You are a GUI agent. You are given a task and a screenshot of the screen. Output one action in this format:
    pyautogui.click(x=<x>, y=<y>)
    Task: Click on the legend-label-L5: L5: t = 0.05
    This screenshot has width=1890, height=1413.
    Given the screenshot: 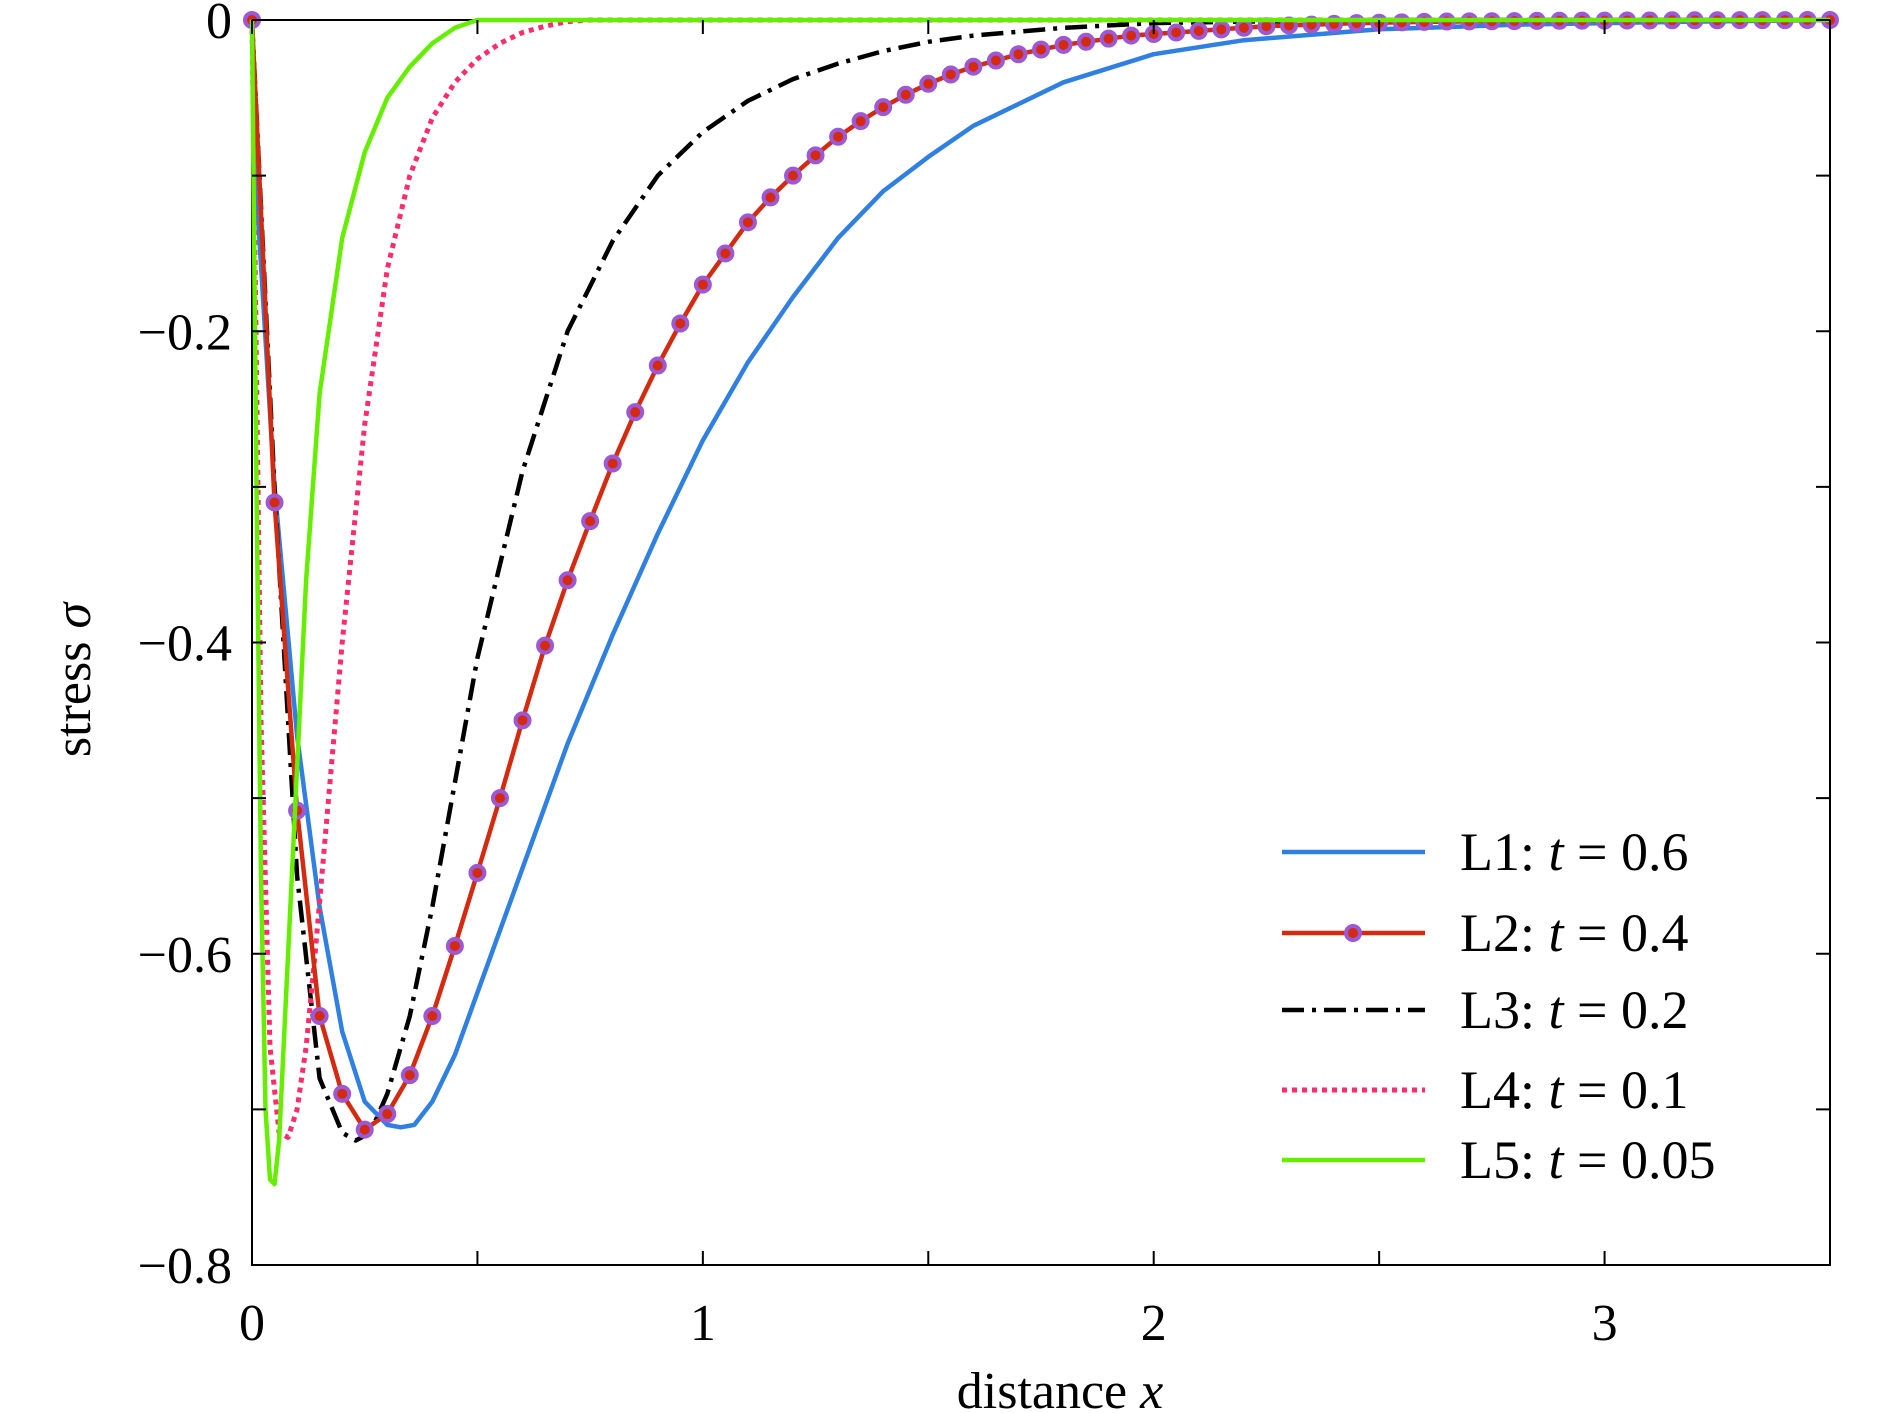 What is the action you would take?
    pyautogui.click(x=1587, y=1160)
    